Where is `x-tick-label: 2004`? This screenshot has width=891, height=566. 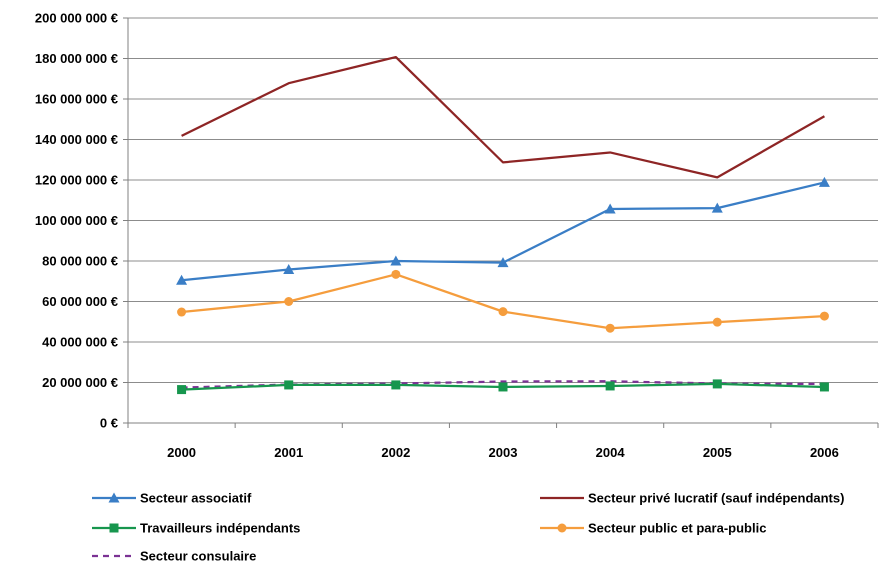 x-tick-label: 2004 is located at coordinates (611, 452).